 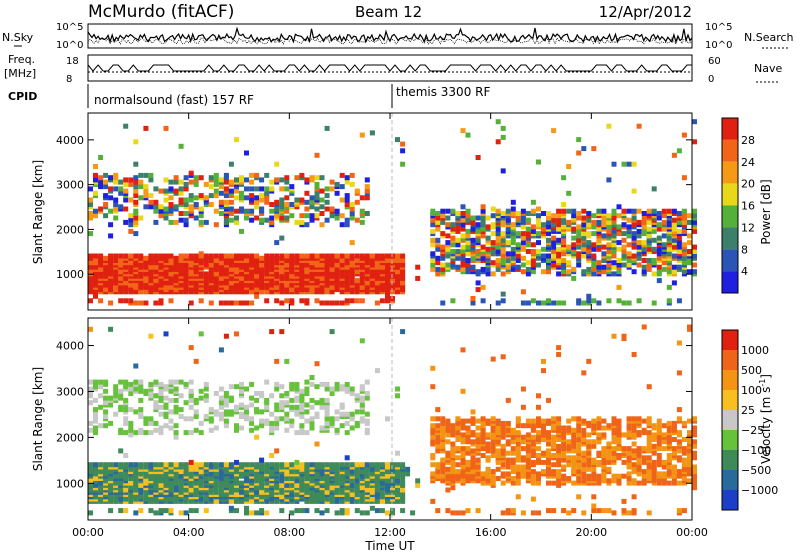 What do you see at coordinates (748, 227) in the screenshot?
I see `power-colorbar-tick-2: 12` at bounding box center [748, 227].